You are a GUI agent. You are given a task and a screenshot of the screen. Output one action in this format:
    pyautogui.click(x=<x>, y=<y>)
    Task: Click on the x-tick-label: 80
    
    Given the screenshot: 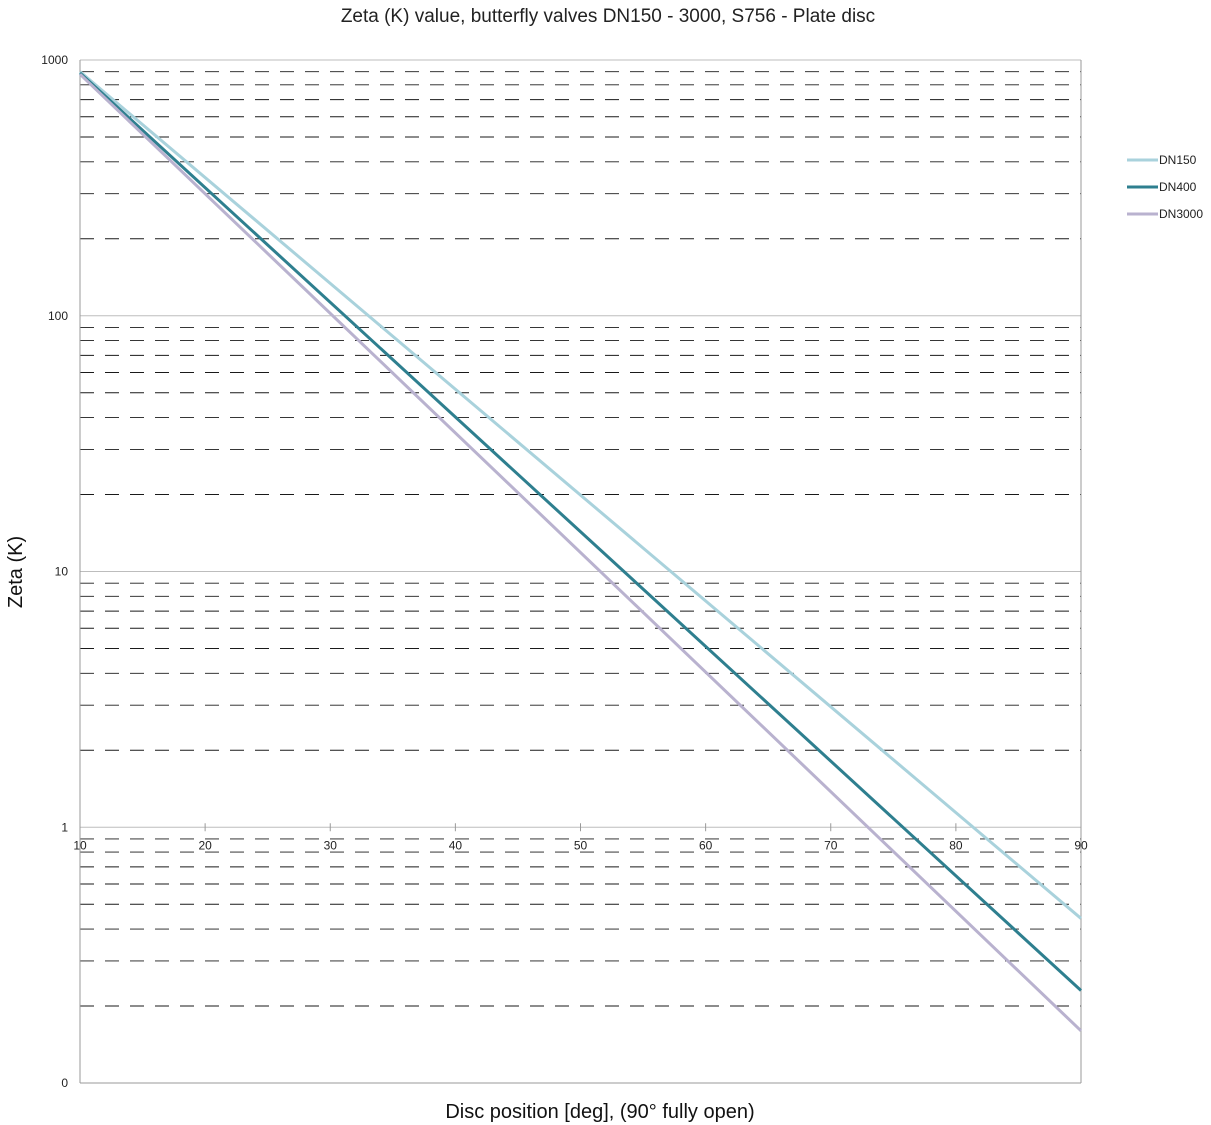 What is the action you would take?
    pyautogui.click(x=956, y=845)
    